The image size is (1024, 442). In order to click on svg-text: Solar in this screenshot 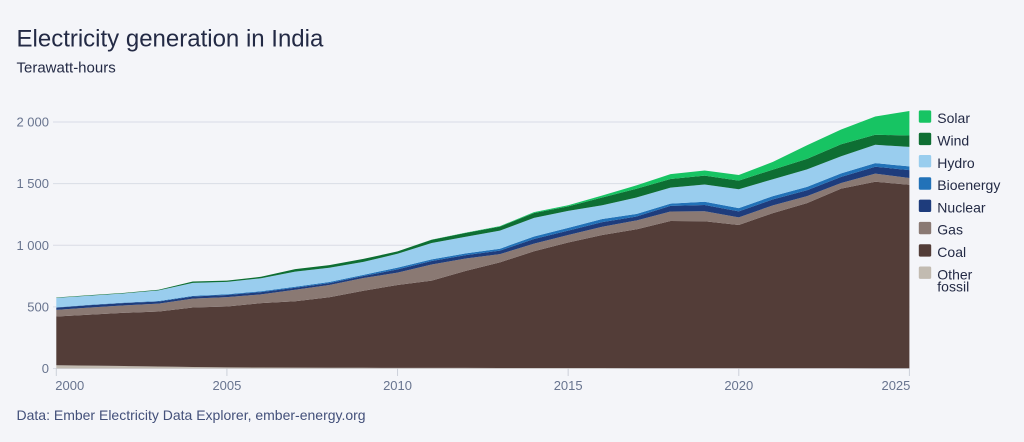, I will do `click(953, 118)`.